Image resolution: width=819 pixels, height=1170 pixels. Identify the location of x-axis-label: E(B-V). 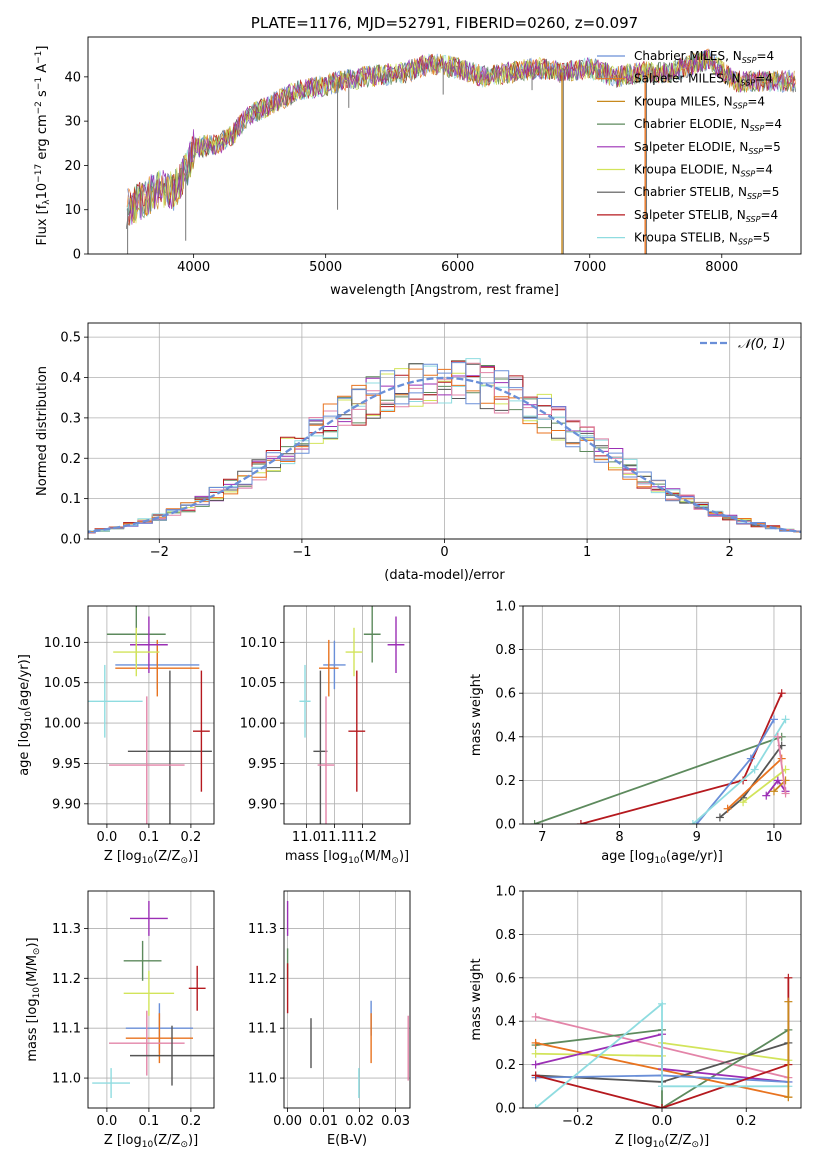
(347, 1140).